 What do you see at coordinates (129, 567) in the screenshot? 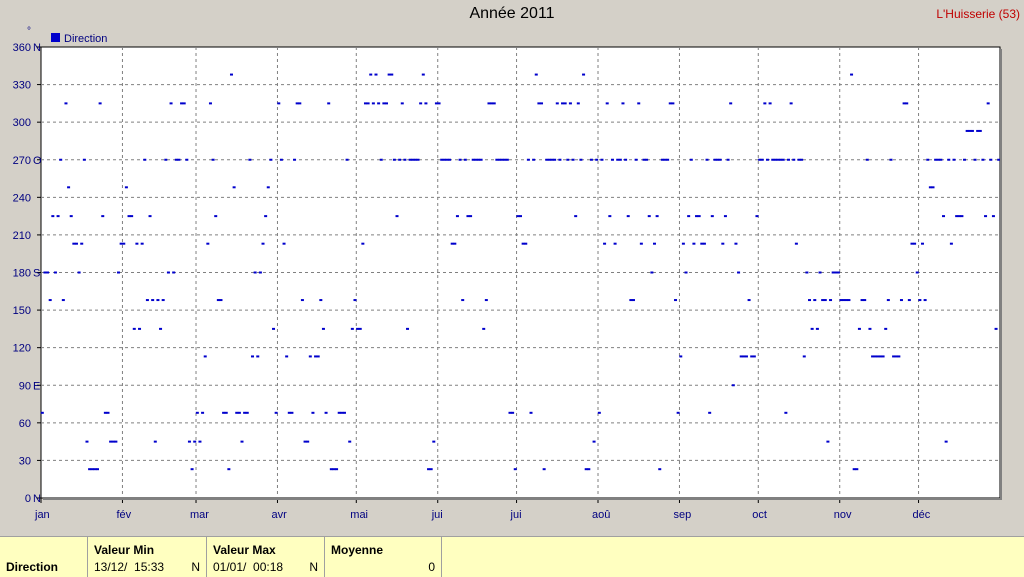
I see `min-value: 13/12/ 15:33` at bounding box center [129, 567].